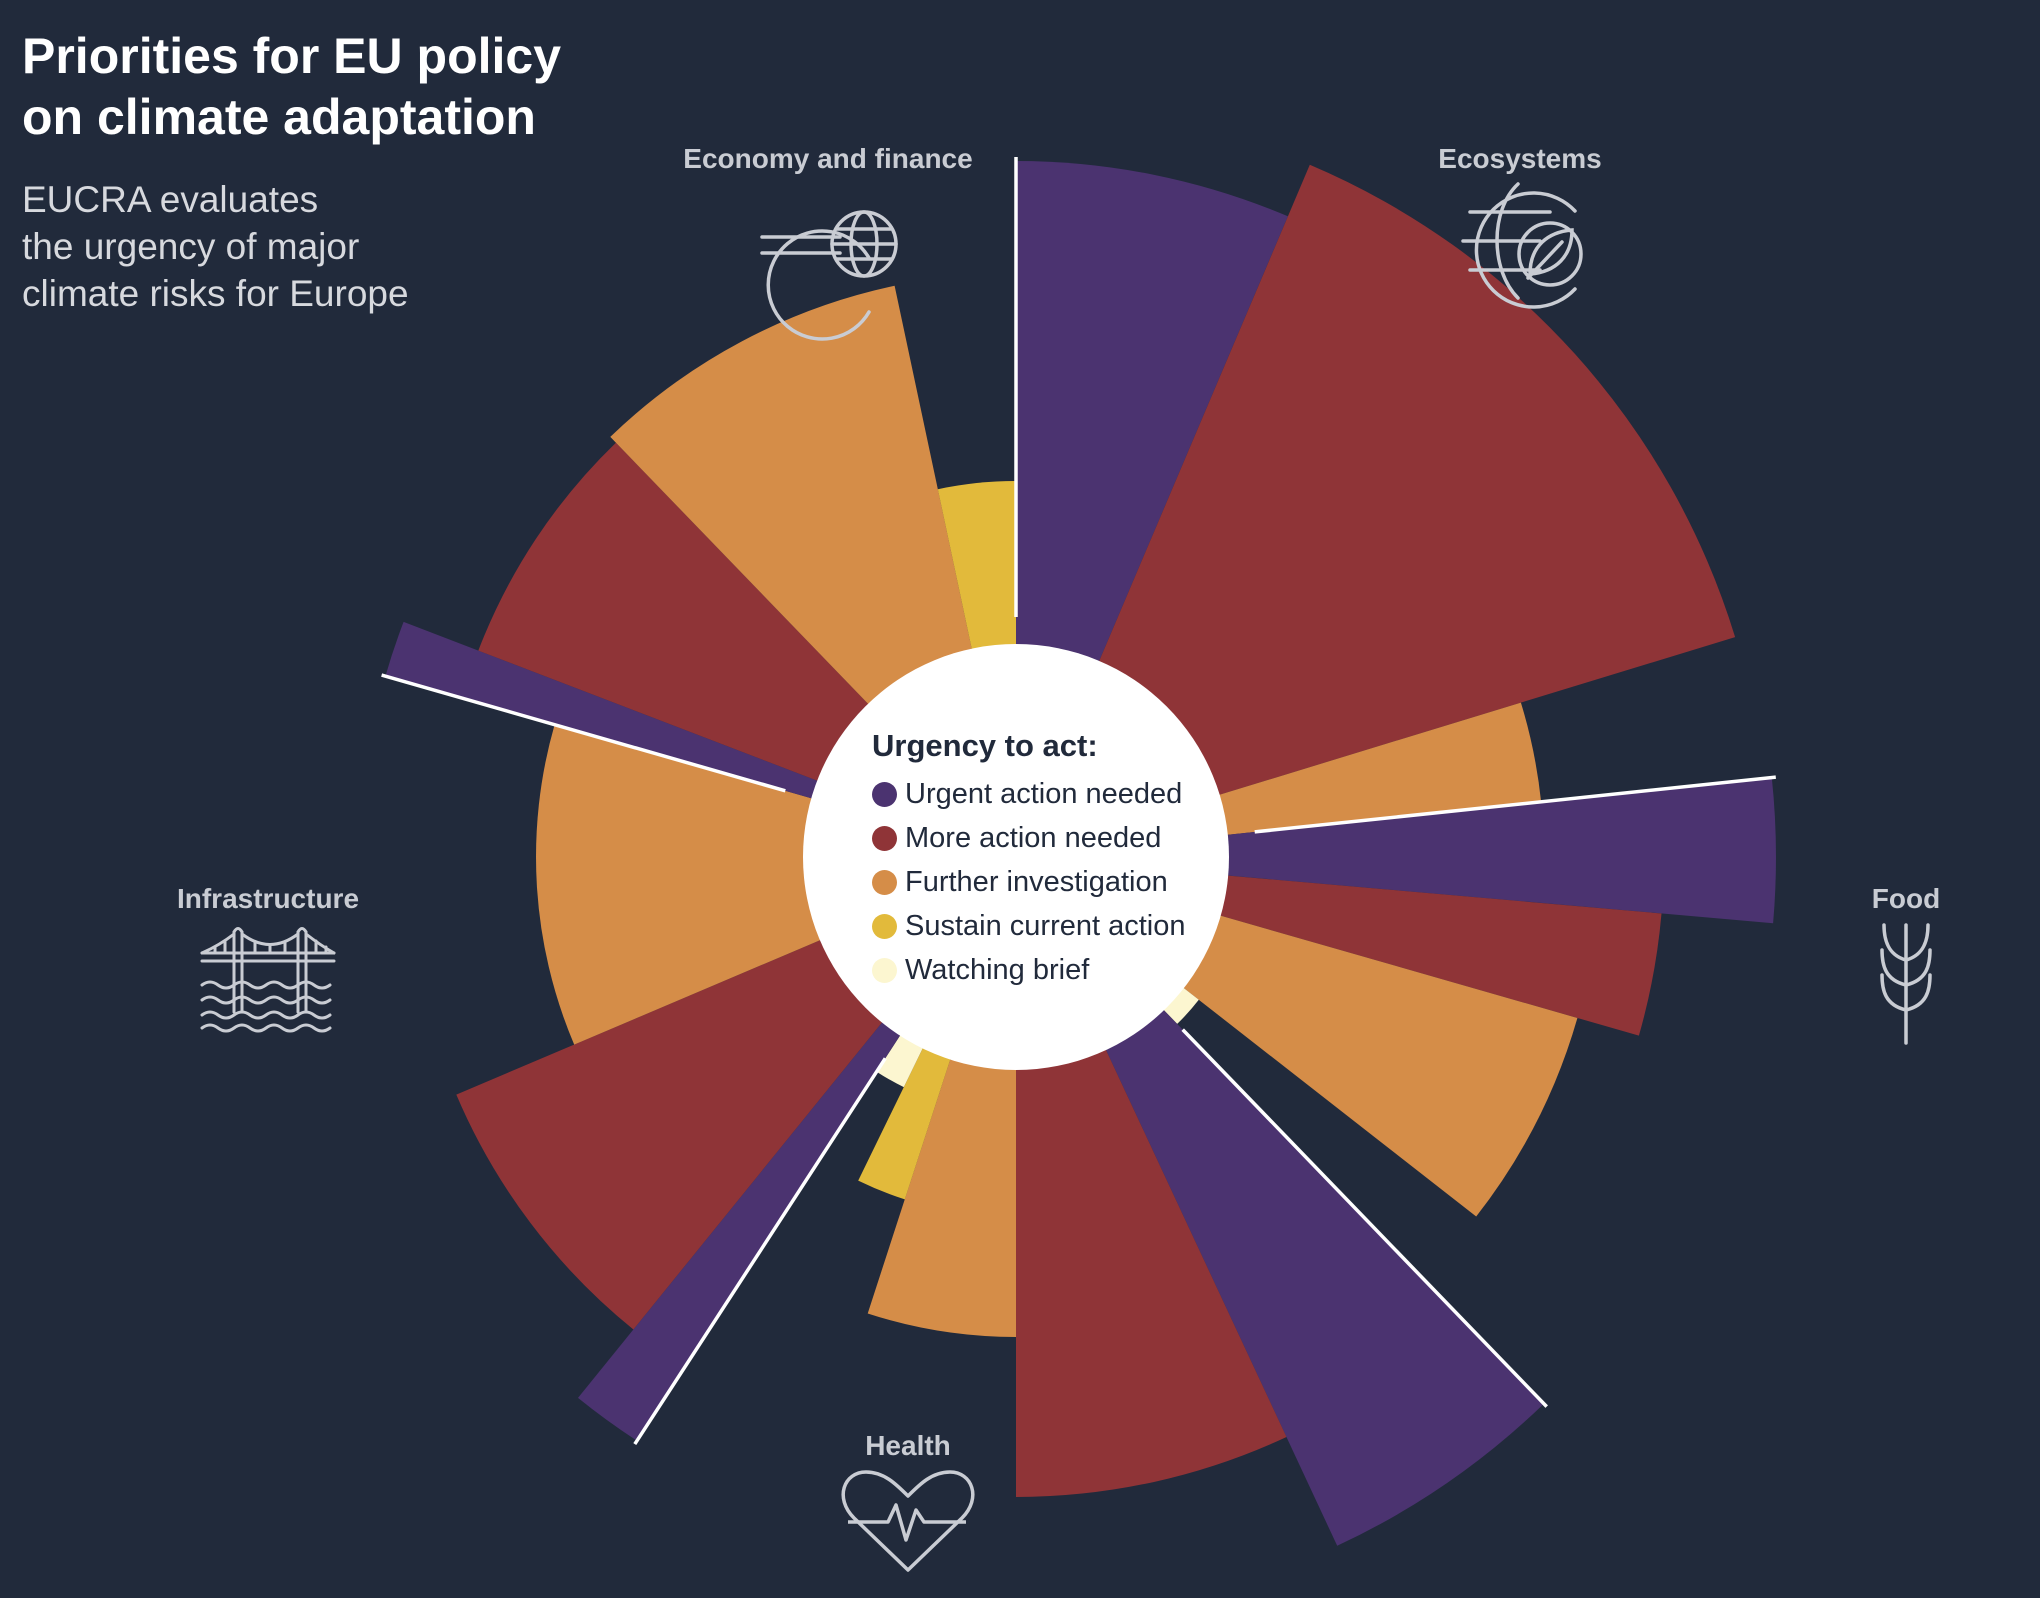 The height and width of the screenshot is (1598, 2040). Describe the element at coordinates (268, 898) in the screenshot. I see `category-label-infrastructure: Infrastructure` at that location.